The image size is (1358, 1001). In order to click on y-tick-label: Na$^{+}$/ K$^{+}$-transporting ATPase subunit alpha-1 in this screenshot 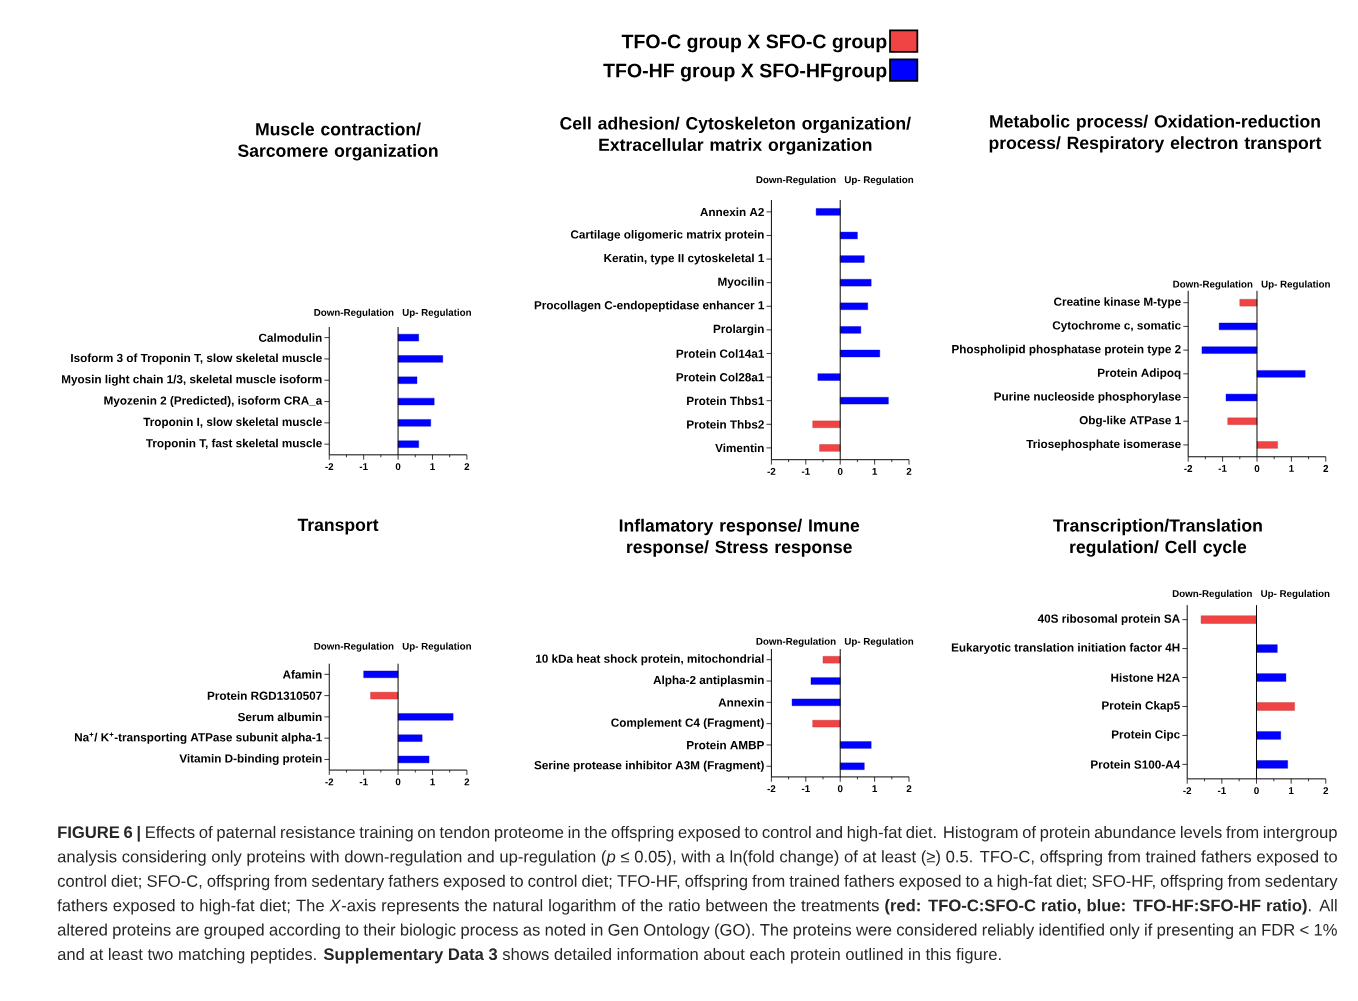, I will do `click(198, 738)`.